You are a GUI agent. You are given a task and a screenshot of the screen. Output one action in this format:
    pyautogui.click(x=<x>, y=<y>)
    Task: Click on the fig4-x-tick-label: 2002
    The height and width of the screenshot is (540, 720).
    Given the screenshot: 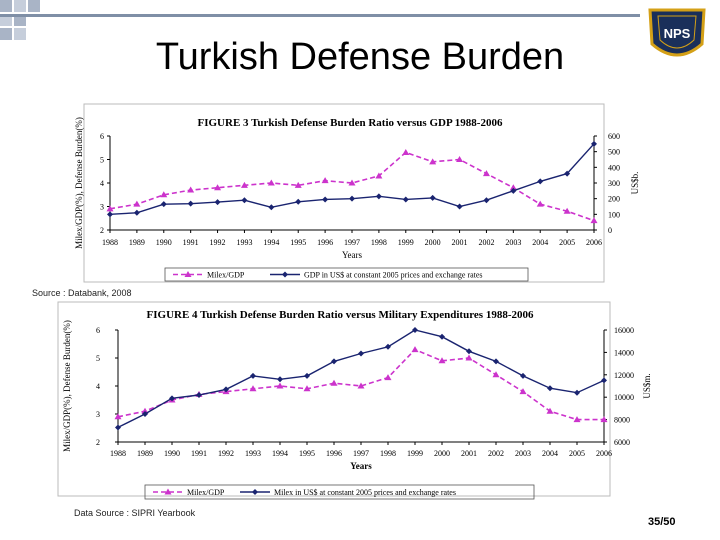 What is the action you would take?
    pyautogui.click(x=496, y=453)
    